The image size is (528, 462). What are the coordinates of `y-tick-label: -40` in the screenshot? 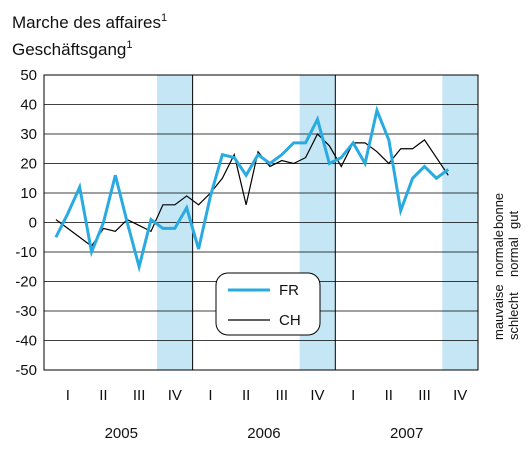 It's located at (26, 341).